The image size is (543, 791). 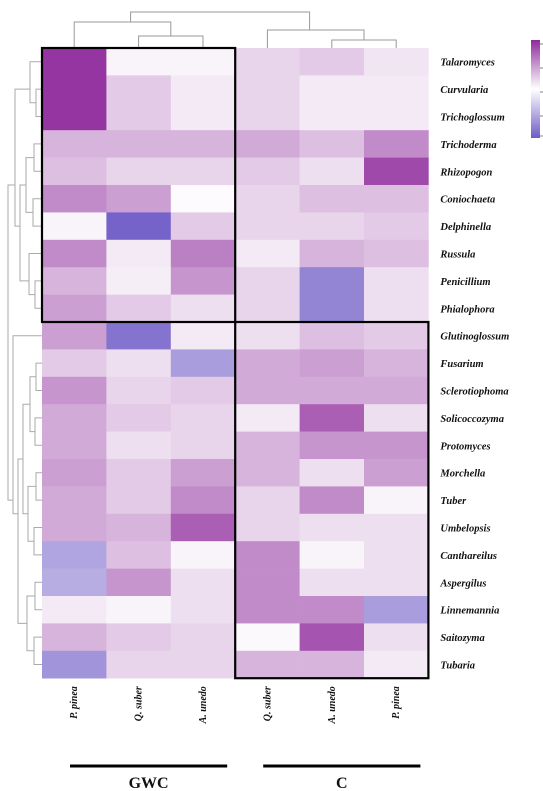 I want to click on row-label: Solicoccozyma, so click(x=472, y=419).